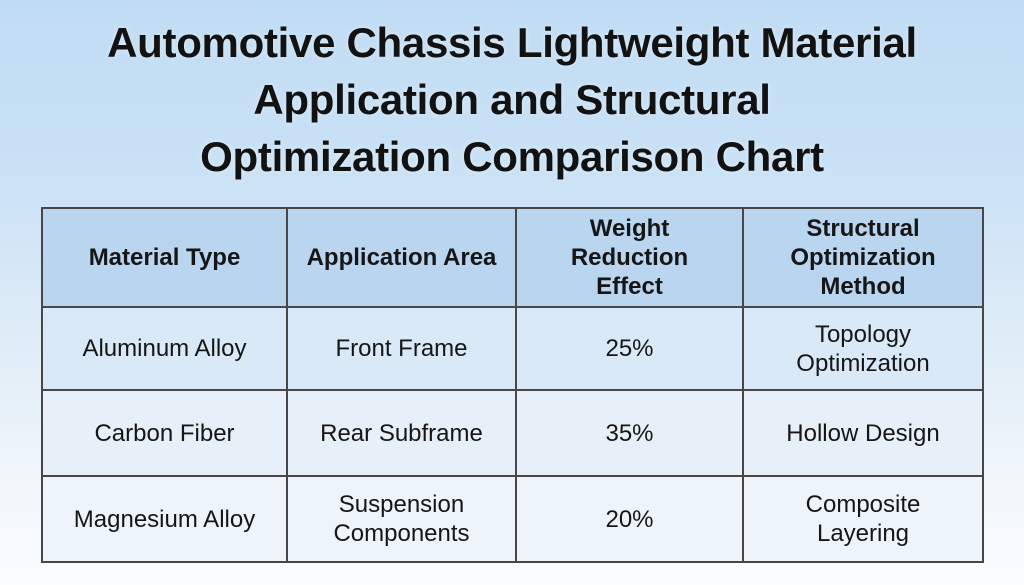  I want to click on cell-optimization-method-value: Hollow Design, so click(863, 433).